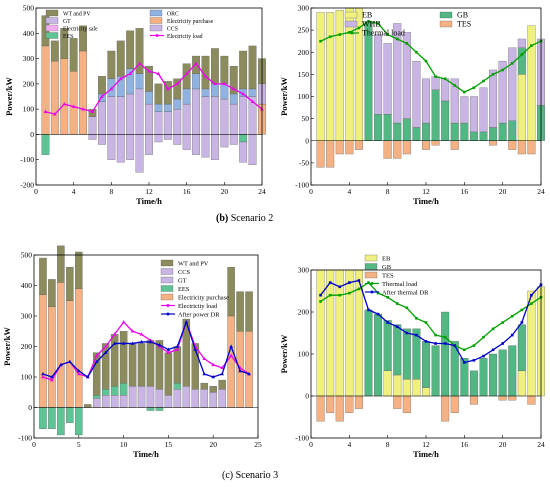 The image size is (550, 487). Describe the element at coordinates (27, 185) in the screenshot. I see `s2-elec-ytick-label--200: -200` at that location.